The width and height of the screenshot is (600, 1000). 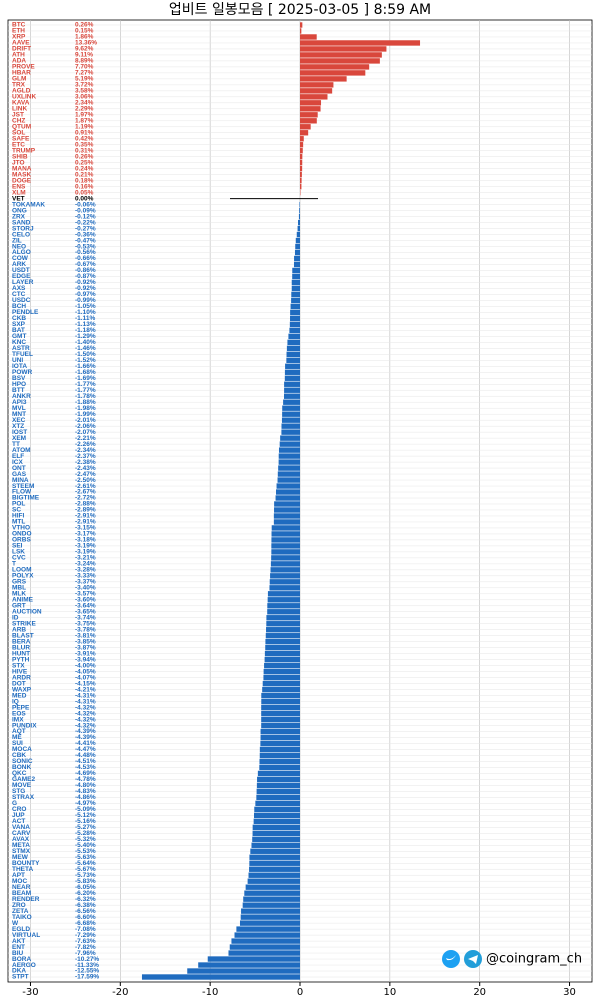 I want to click on value-label: -4.05%, so click(x=85, y=671).